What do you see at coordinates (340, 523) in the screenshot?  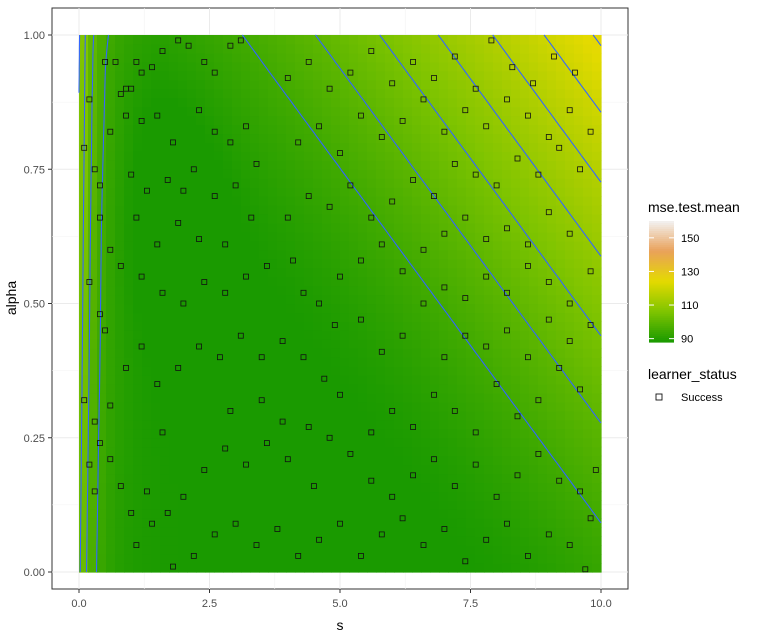 I see `data-point` at bounding box center [340, 523].